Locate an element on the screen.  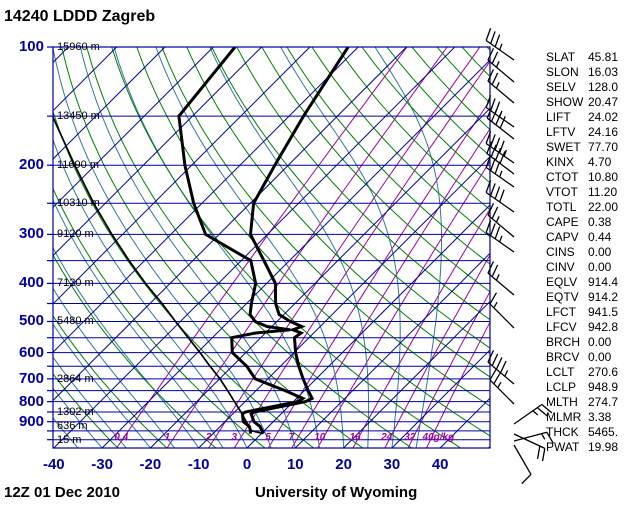
temperature-trace is located at coordinates (299, 241).